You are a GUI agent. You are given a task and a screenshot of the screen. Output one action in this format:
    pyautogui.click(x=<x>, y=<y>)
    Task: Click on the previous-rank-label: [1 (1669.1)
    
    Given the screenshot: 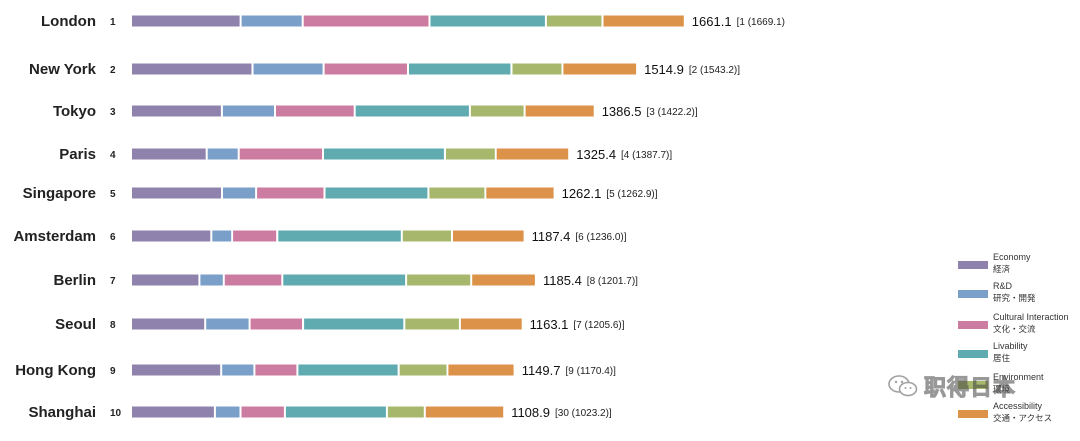 What is the action you would take?
    pyautogui.click(x=761, y=22)
    